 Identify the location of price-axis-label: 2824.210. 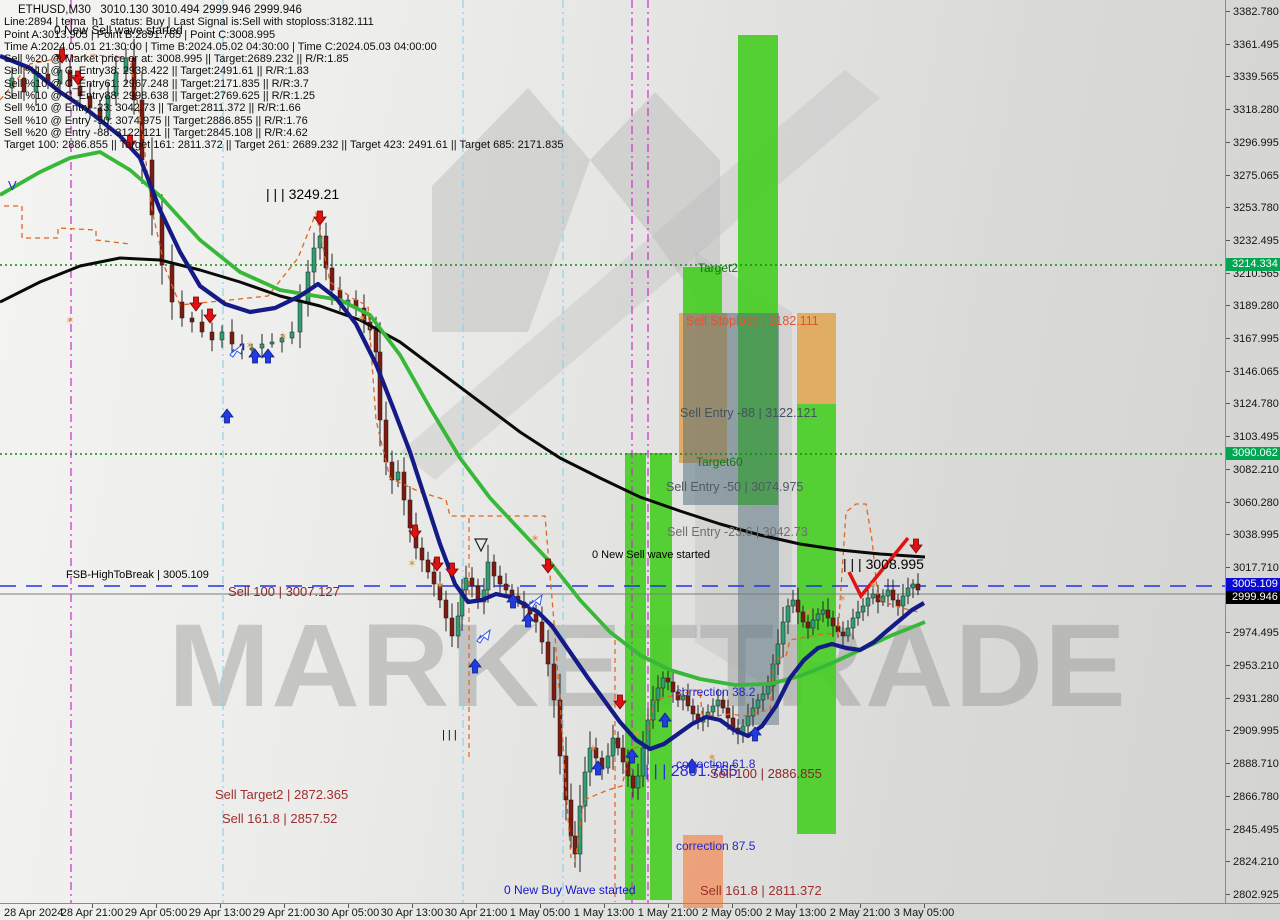
(1256, 862).